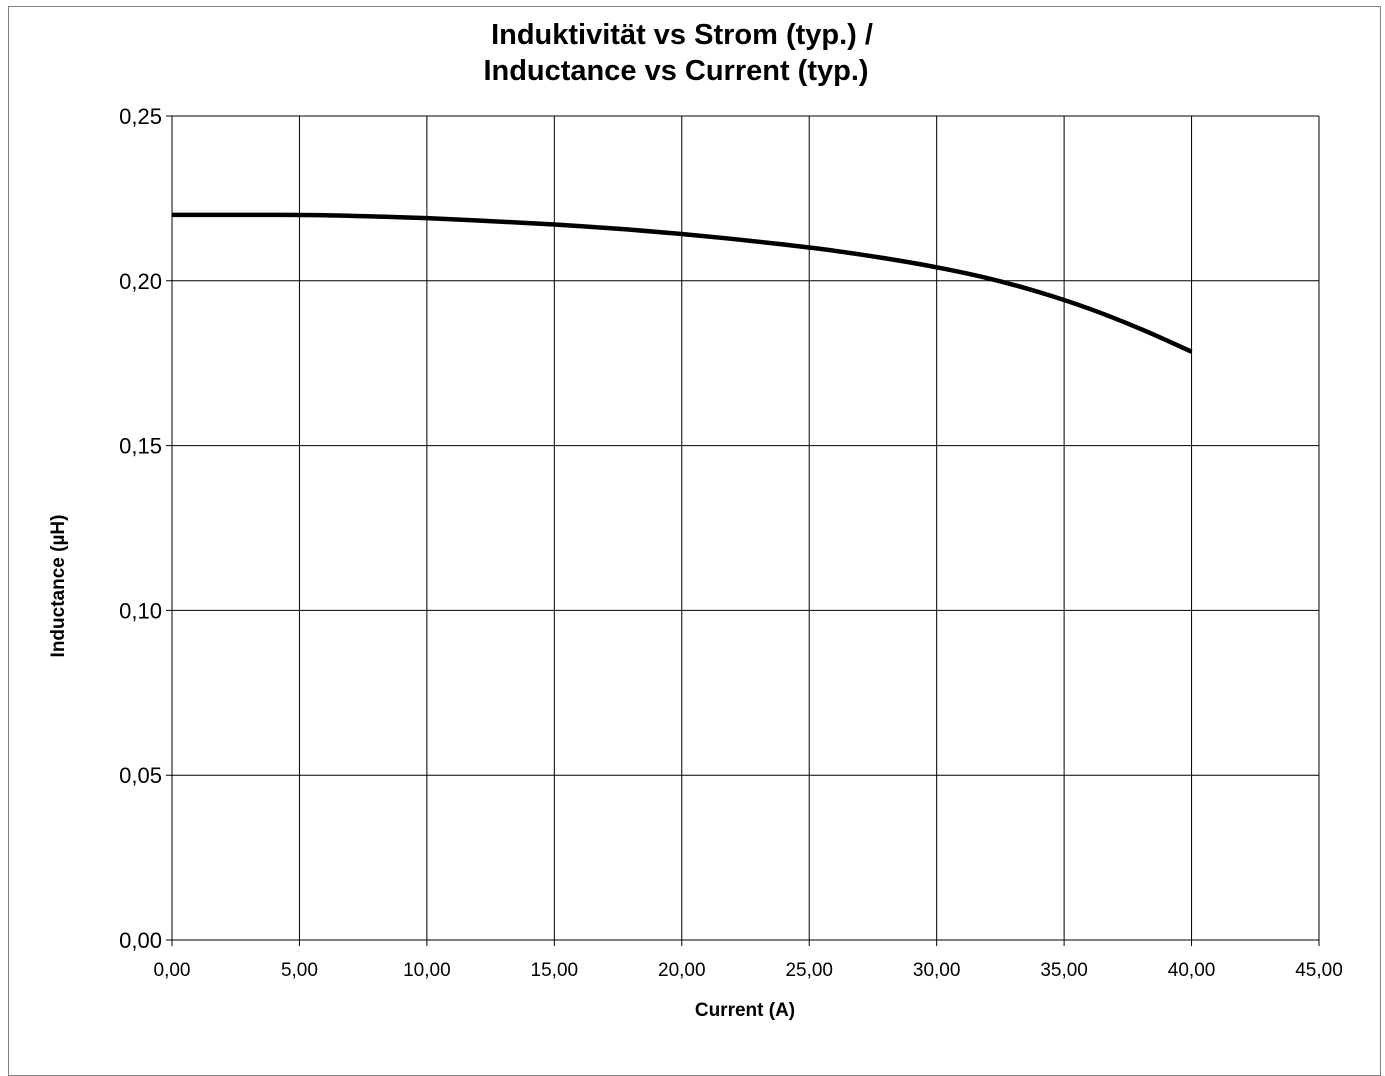  I want to click on y-tick-label-3: 0,15, so click(140, 446).